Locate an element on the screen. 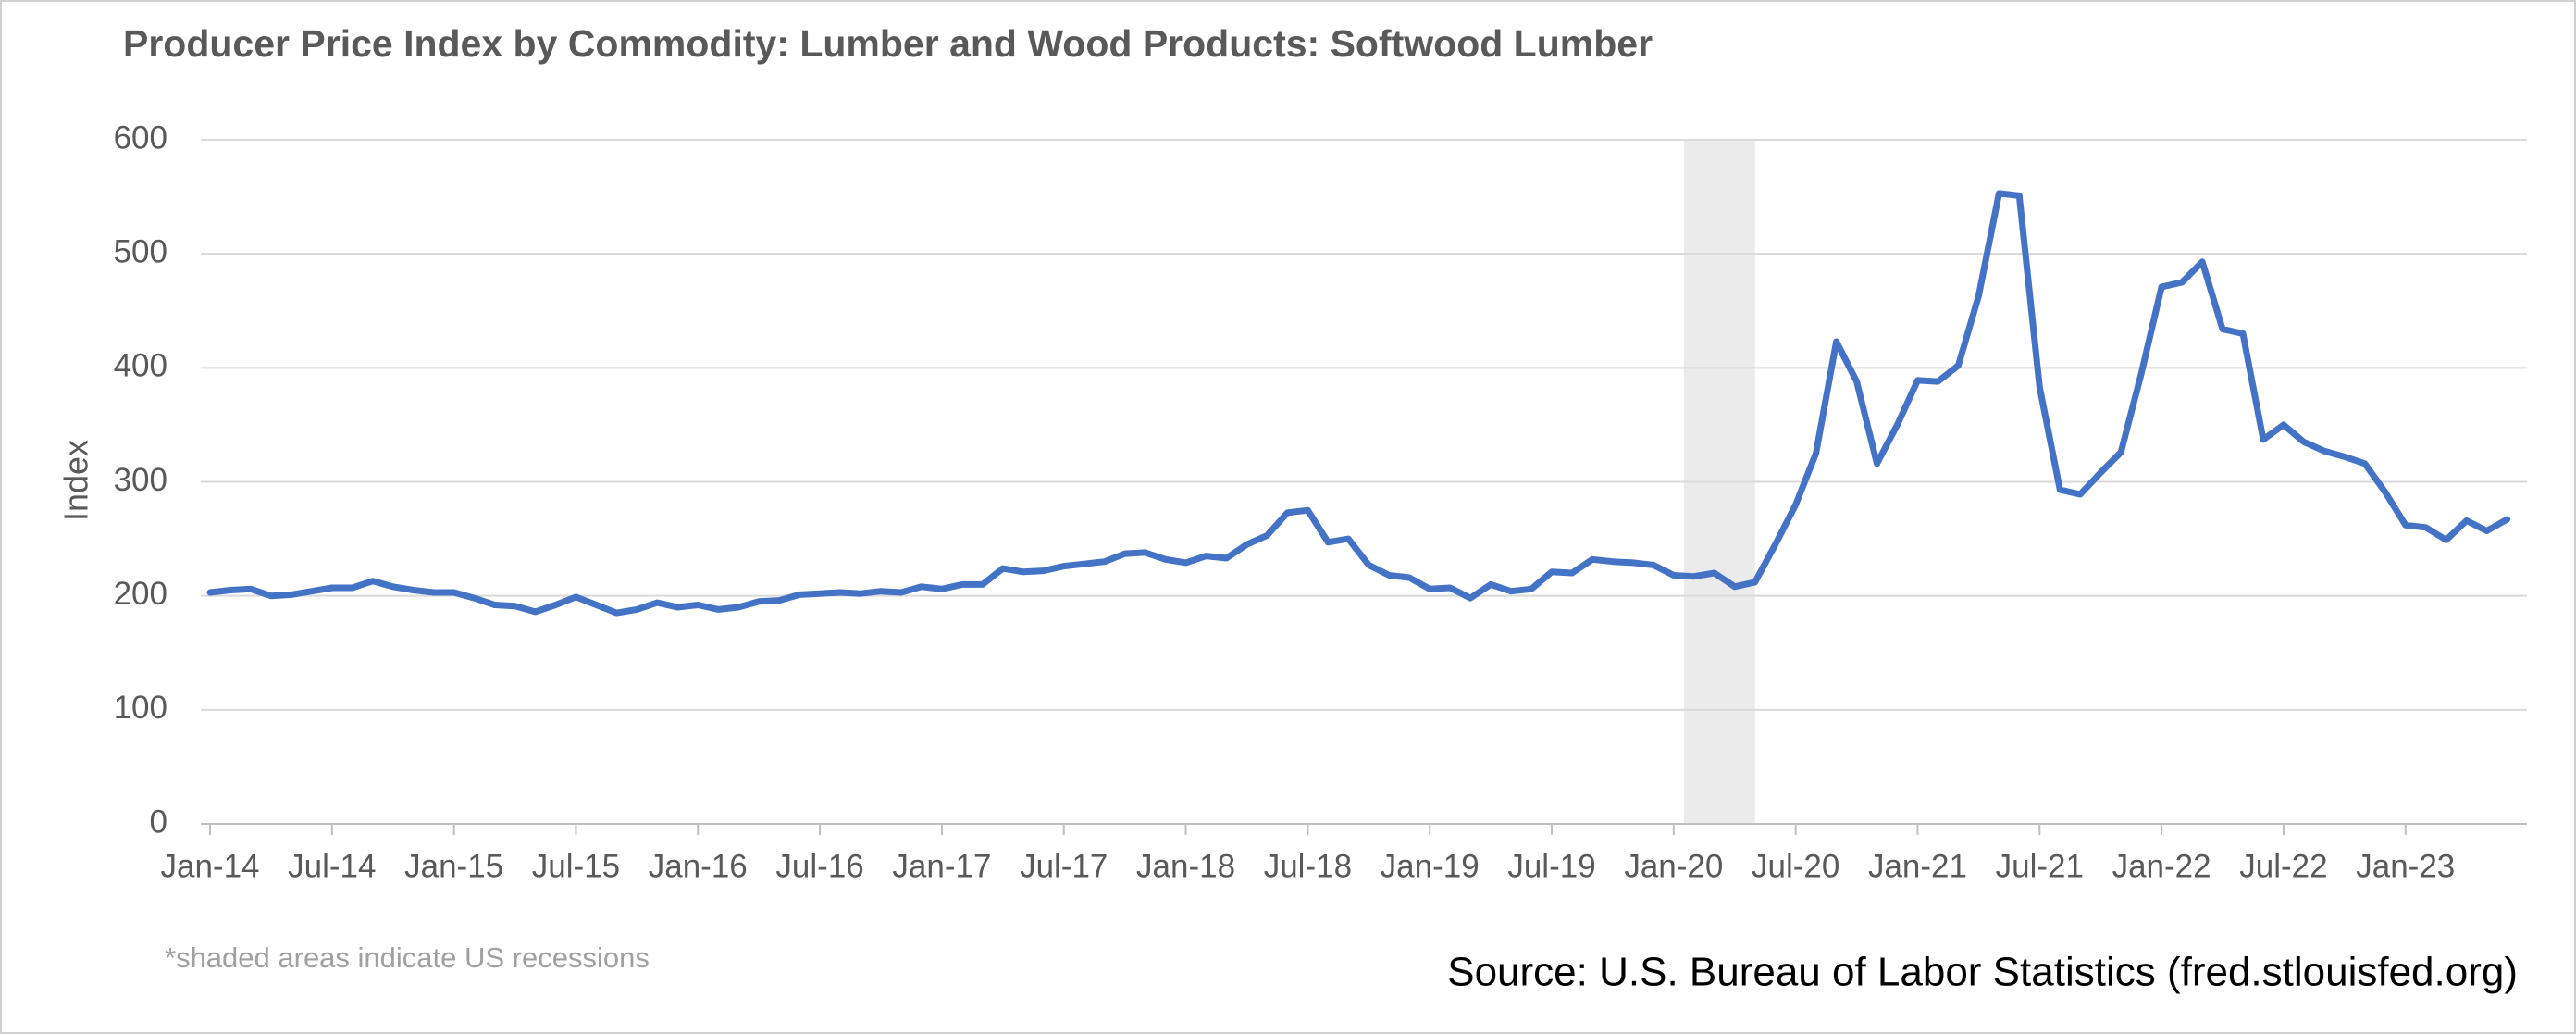  y-tick-label: 400 is located at coordinates (140, 366).